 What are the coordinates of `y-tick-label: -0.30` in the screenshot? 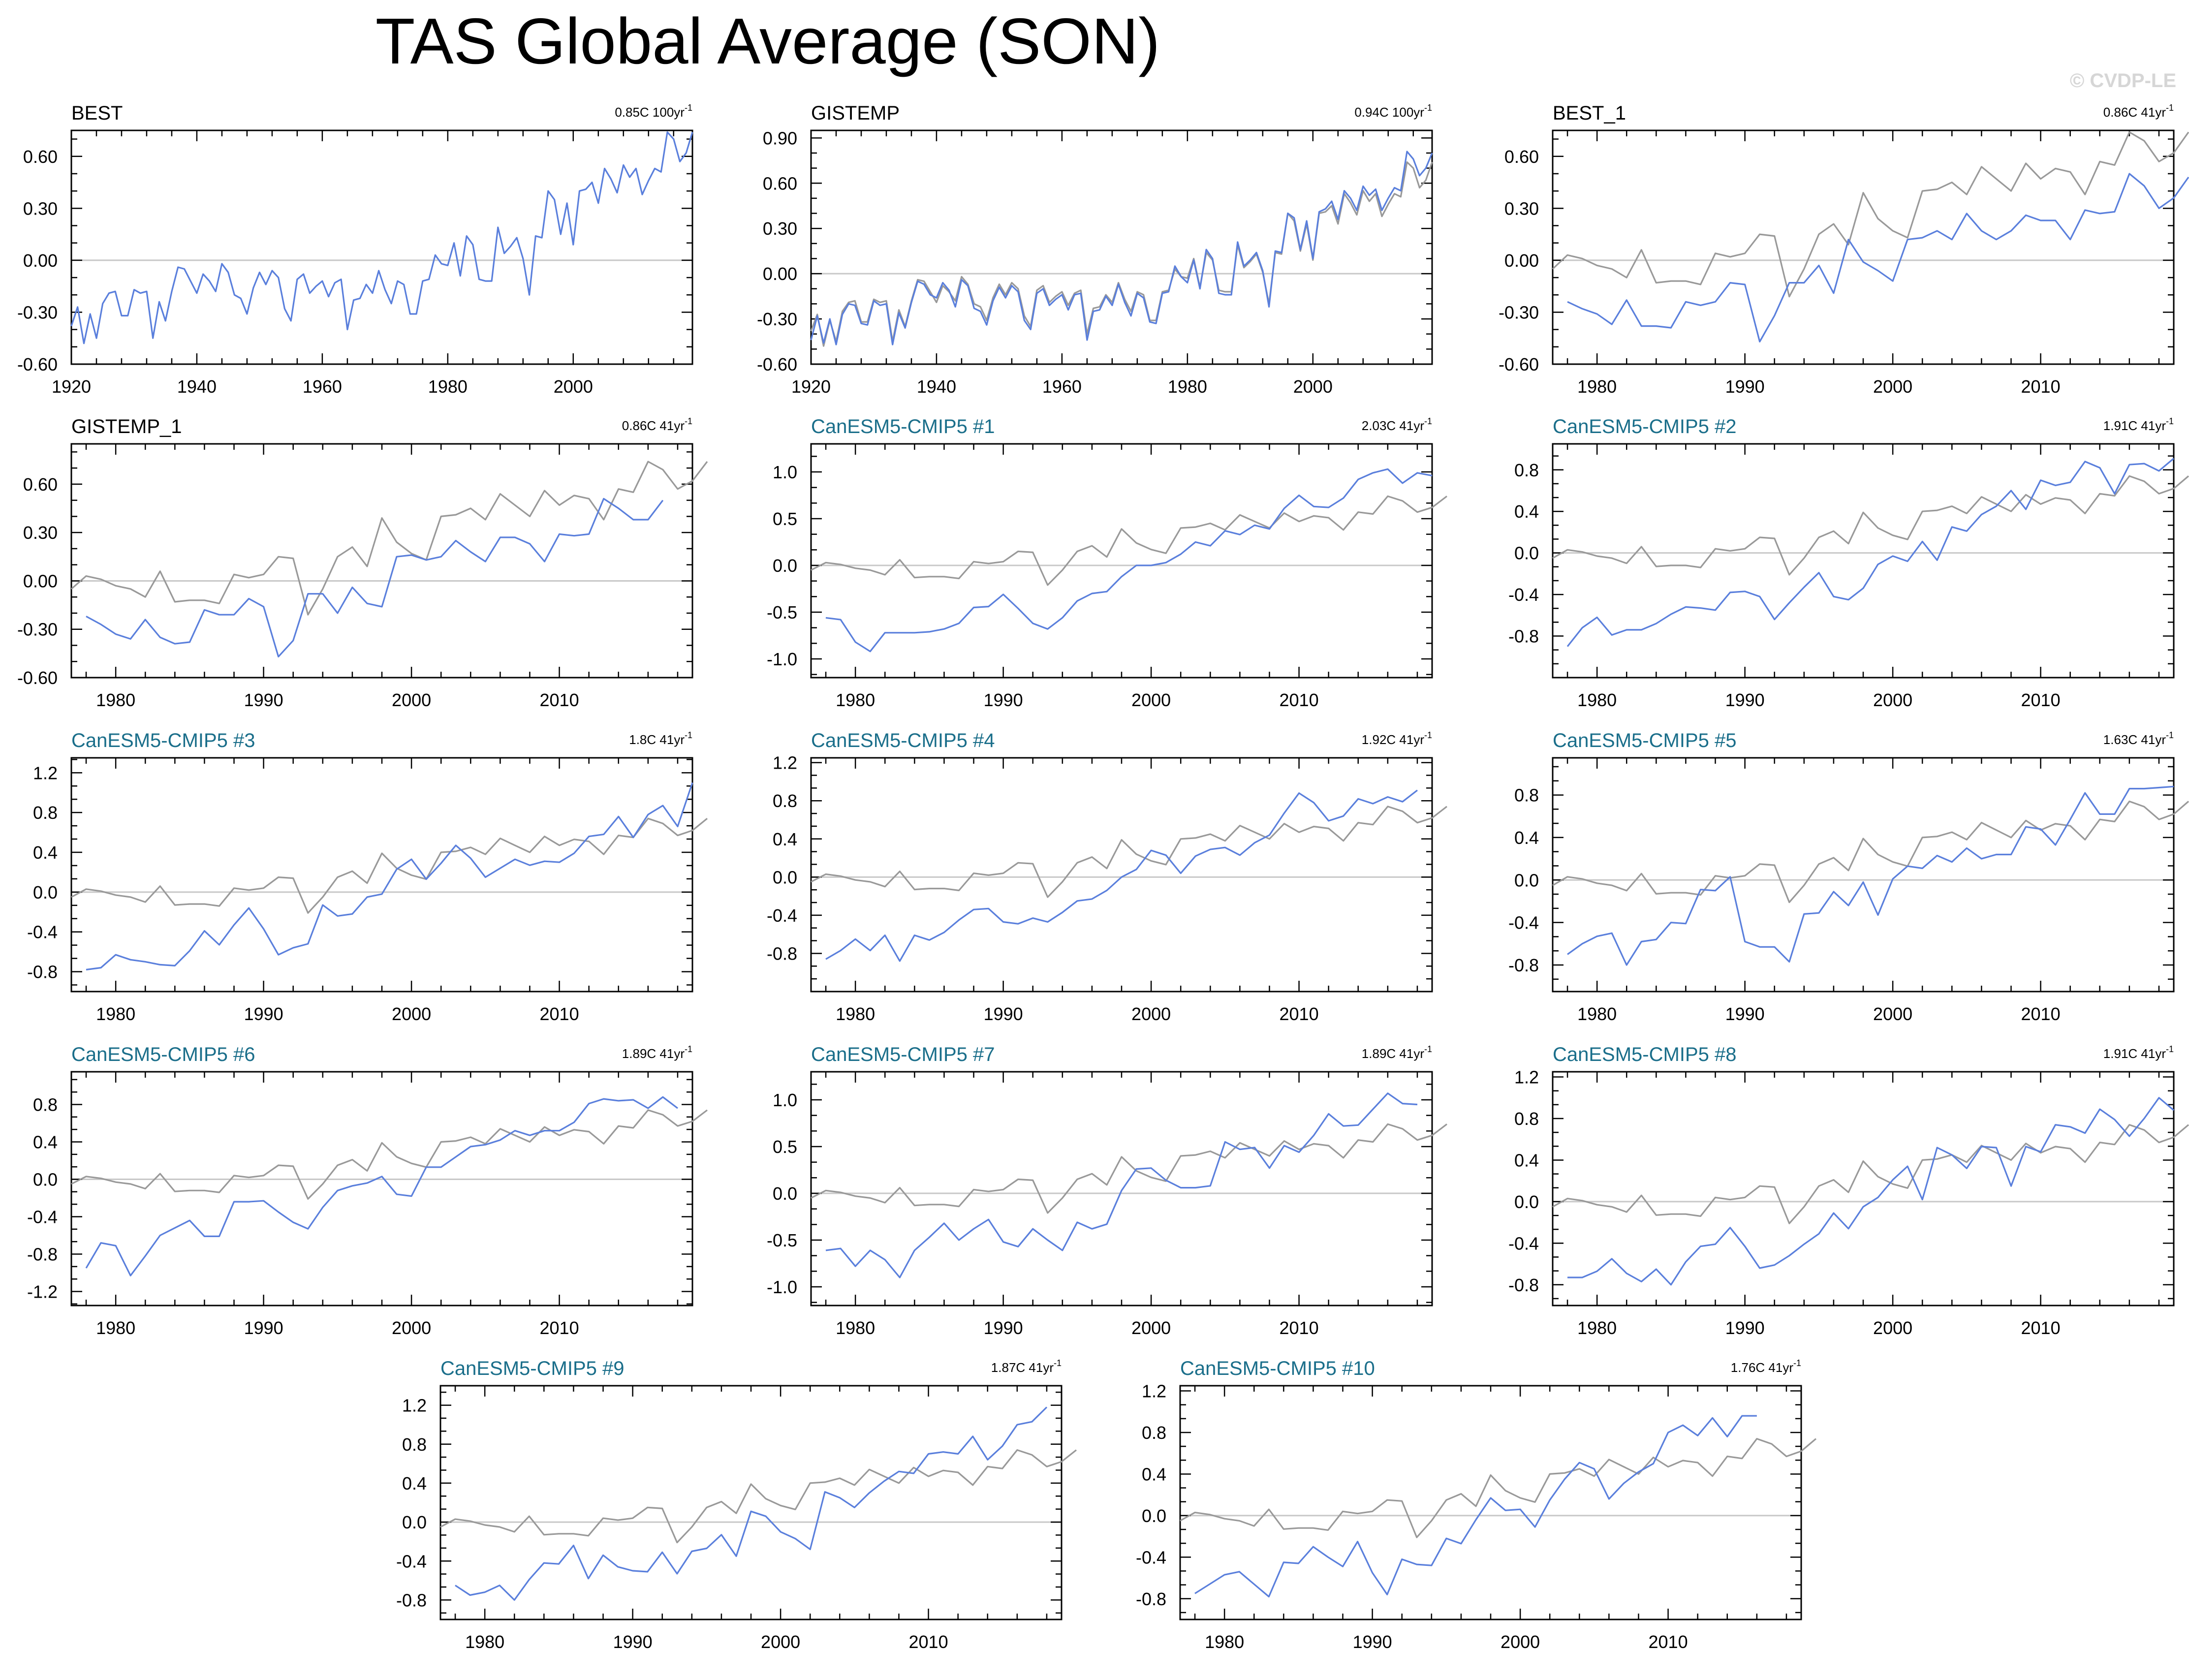 It's located at (37, 312).